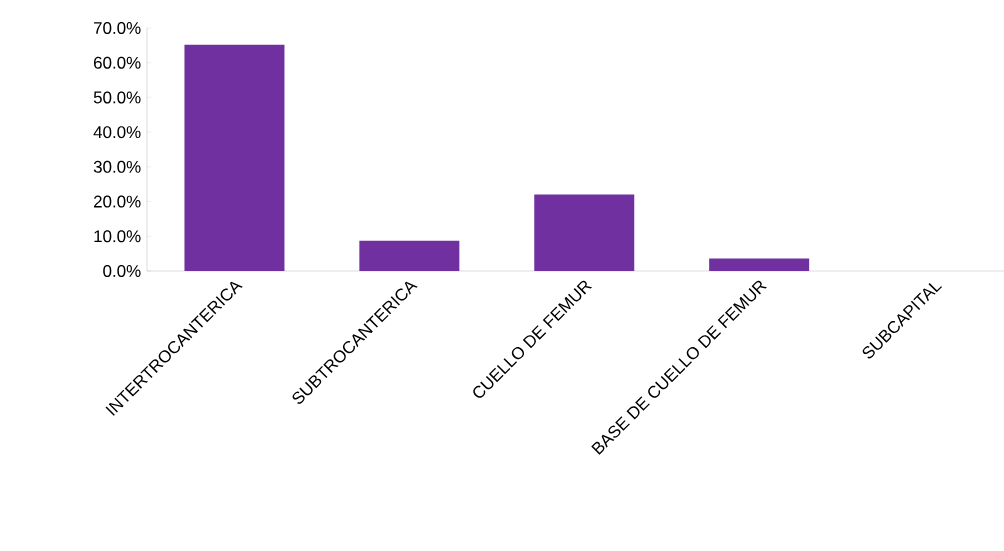 The width and height of the screenshot is (1004, 551). I want to click on y-tick-label: 60.0%, so click(117, 62).